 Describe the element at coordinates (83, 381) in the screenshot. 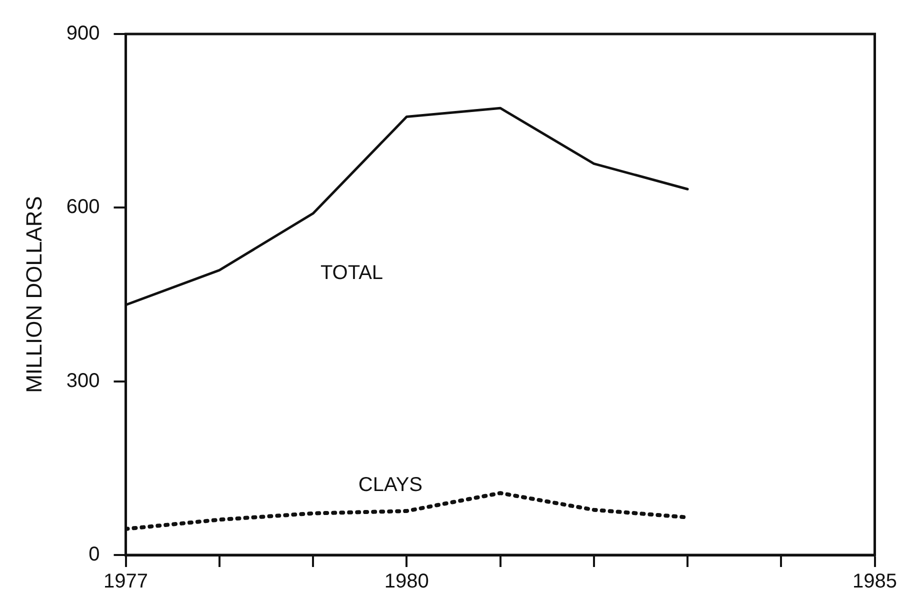

I see `y-tick-label: 300` at that location.